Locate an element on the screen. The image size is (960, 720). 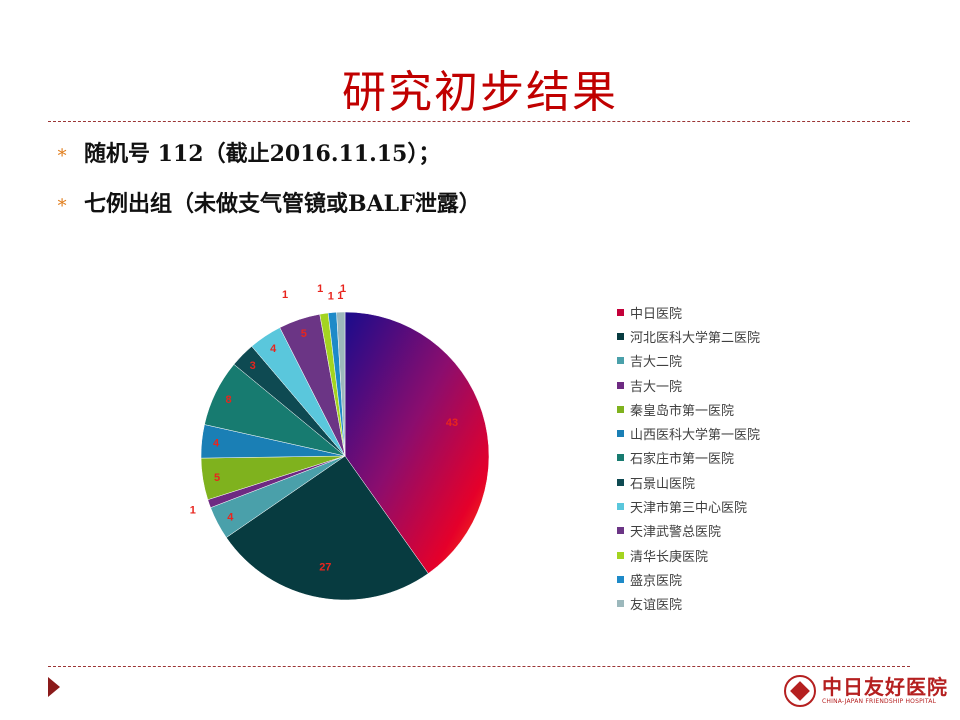
logo-name-en: CHINA-JAPAN FRIENDSHIP HOSPITAL is located at coordinates (879, 701).